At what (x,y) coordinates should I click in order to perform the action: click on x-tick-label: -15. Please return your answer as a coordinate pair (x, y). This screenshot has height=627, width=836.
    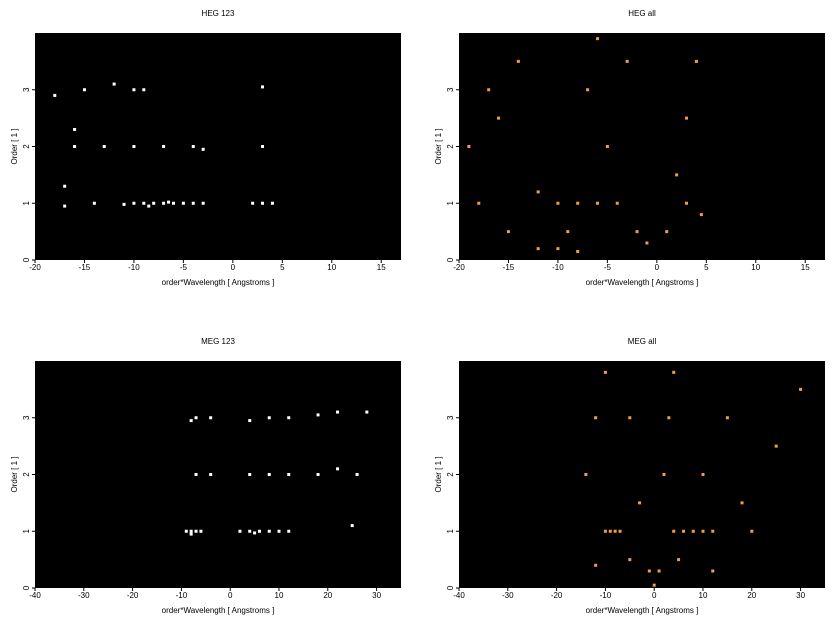
    Looking at the image, I should click on (509, 267).